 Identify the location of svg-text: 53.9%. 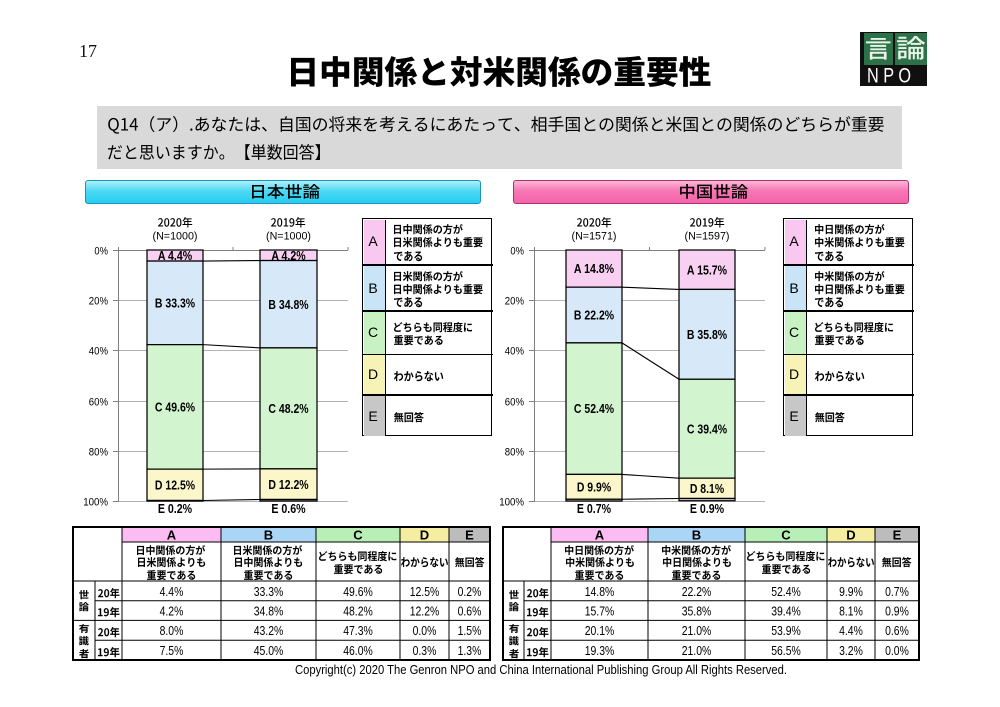
(786, 630).